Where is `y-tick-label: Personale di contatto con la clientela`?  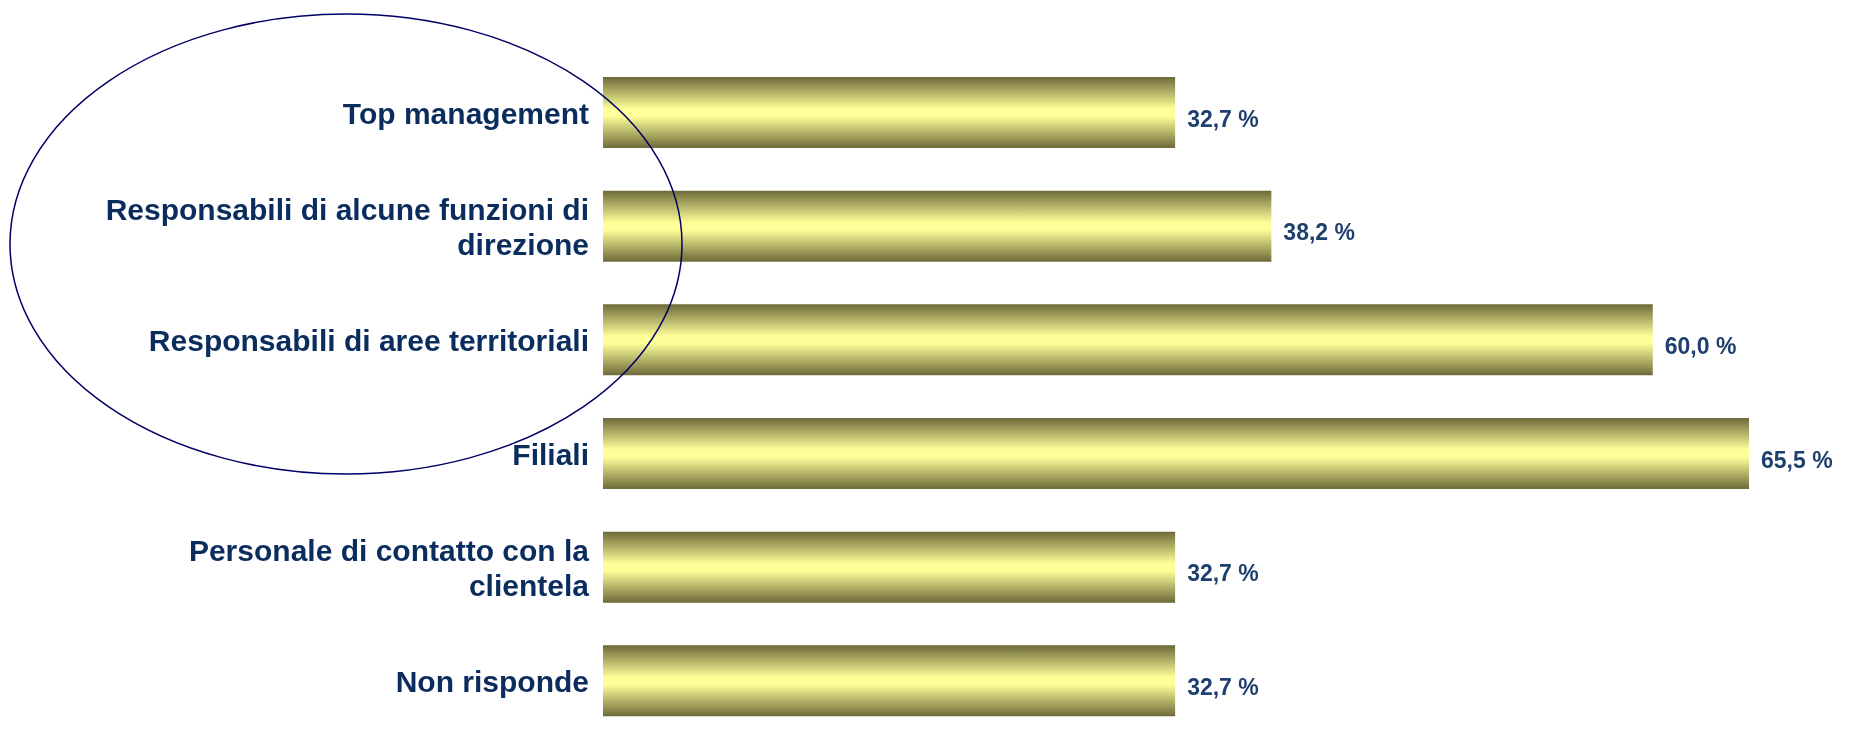
y-tick-label: Personale di contatto con la clientela is located at coordinates (389, 567).